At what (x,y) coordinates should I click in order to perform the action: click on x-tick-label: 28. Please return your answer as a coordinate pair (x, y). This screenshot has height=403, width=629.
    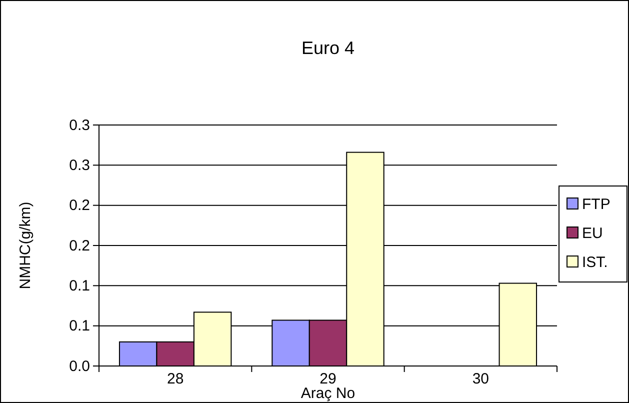
    Looking at the image, I should click on (175, 379).